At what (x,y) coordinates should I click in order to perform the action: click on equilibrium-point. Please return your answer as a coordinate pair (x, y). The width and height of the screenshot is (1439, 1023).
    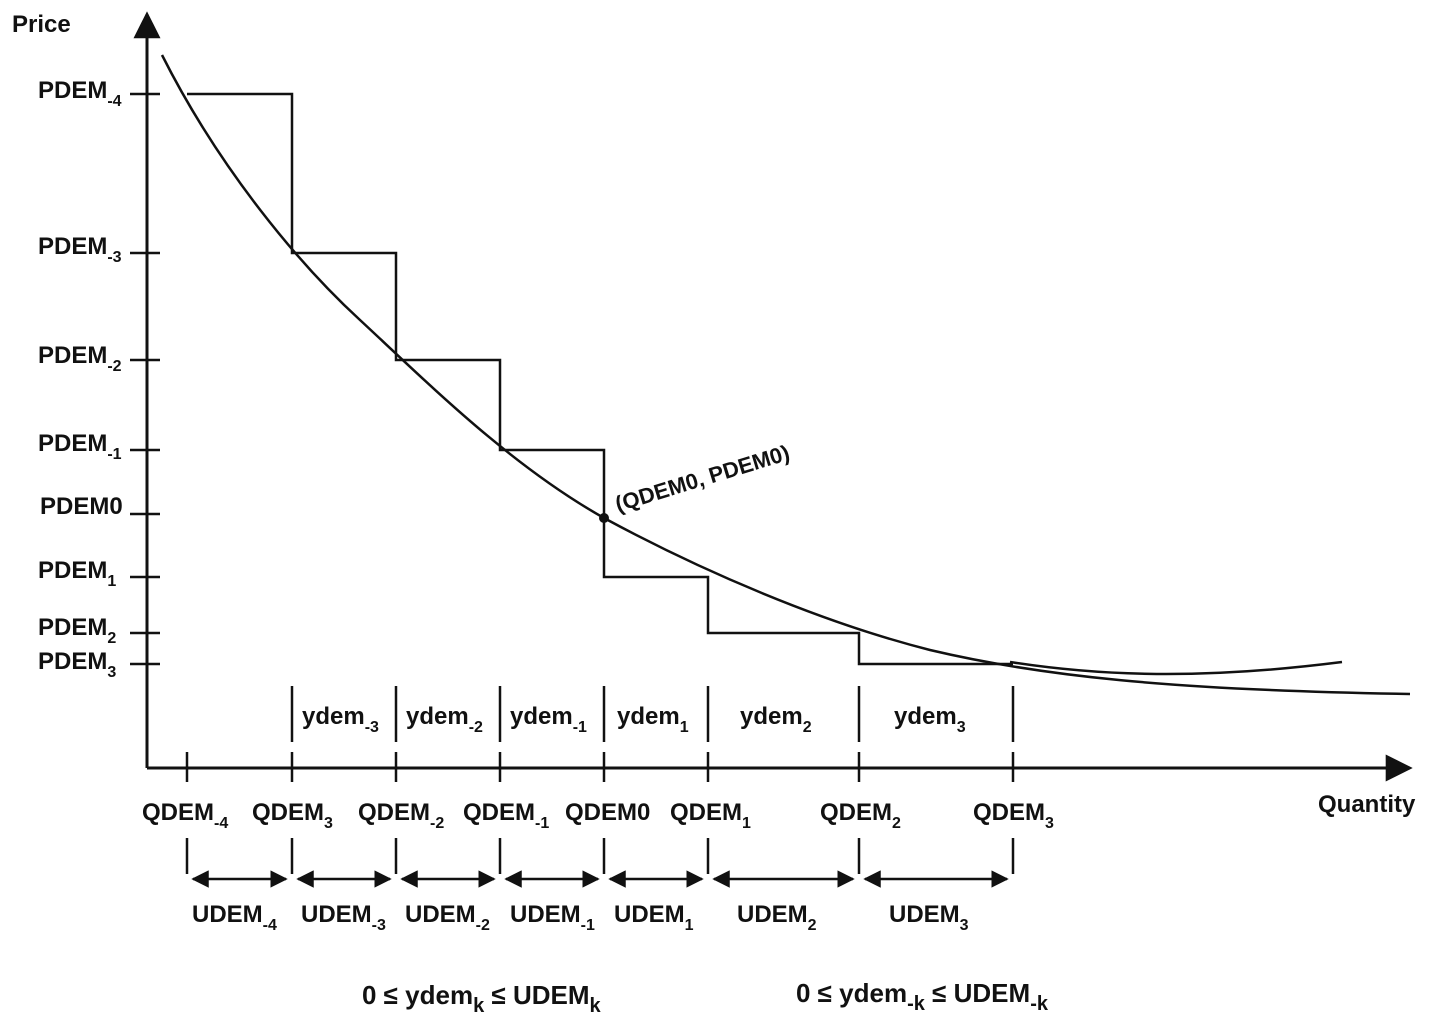
    Looking at the image, I should click on (604, 518).